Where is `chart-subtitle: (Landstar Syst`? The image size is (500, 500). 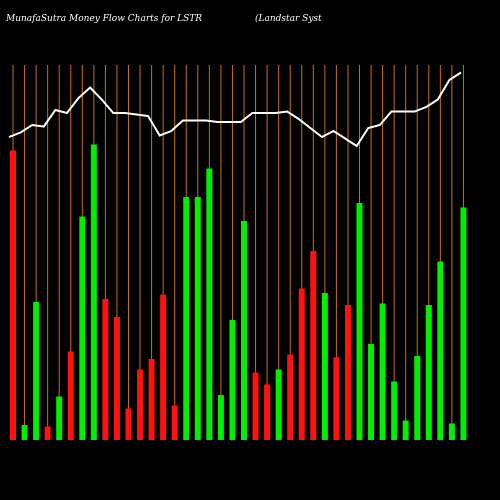 chart-subtitle: (Landstar Syst is located at coordinates (288, 18).